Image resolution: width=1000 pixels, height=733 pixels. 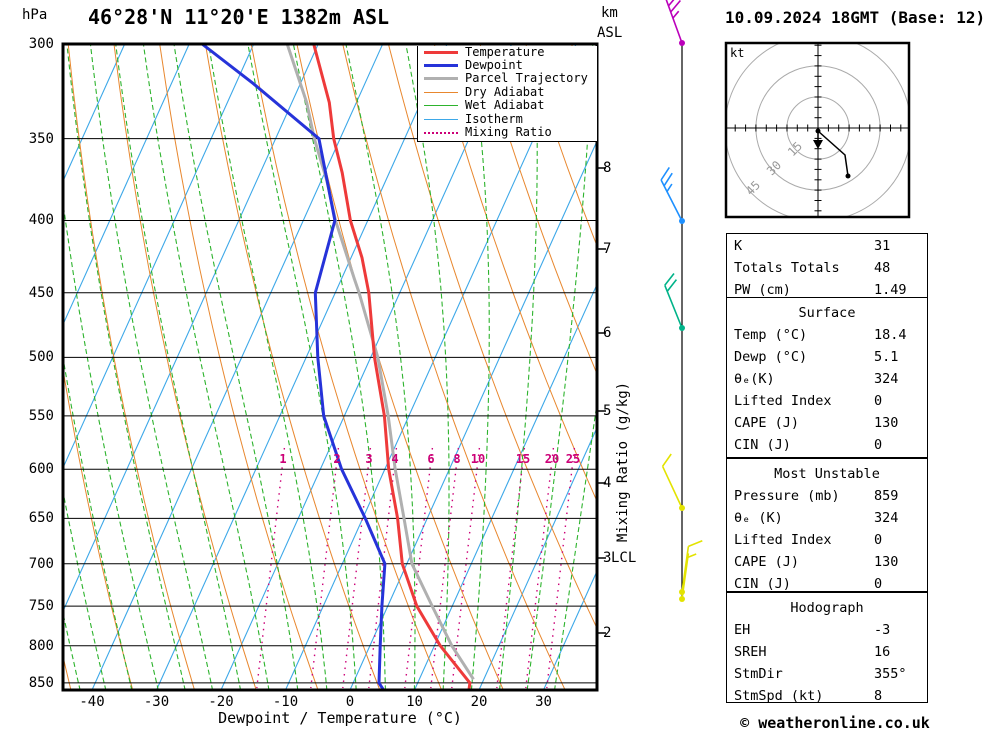 I want to click on pressure-tick-label: 850, so click(x=41, y=682).